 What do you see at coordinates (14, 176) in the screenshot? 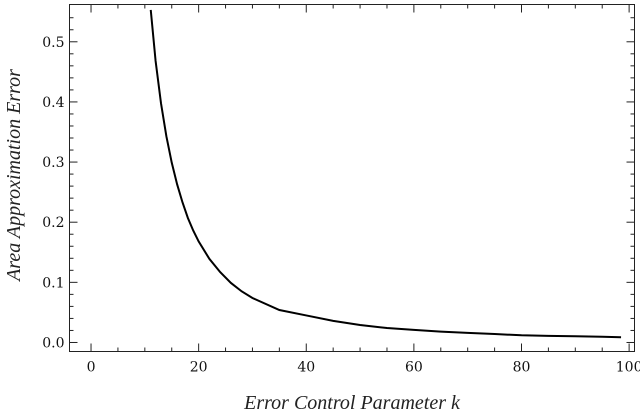
I see `y-axis-label: Area Approximation Error` at bounding box center [14, 176].